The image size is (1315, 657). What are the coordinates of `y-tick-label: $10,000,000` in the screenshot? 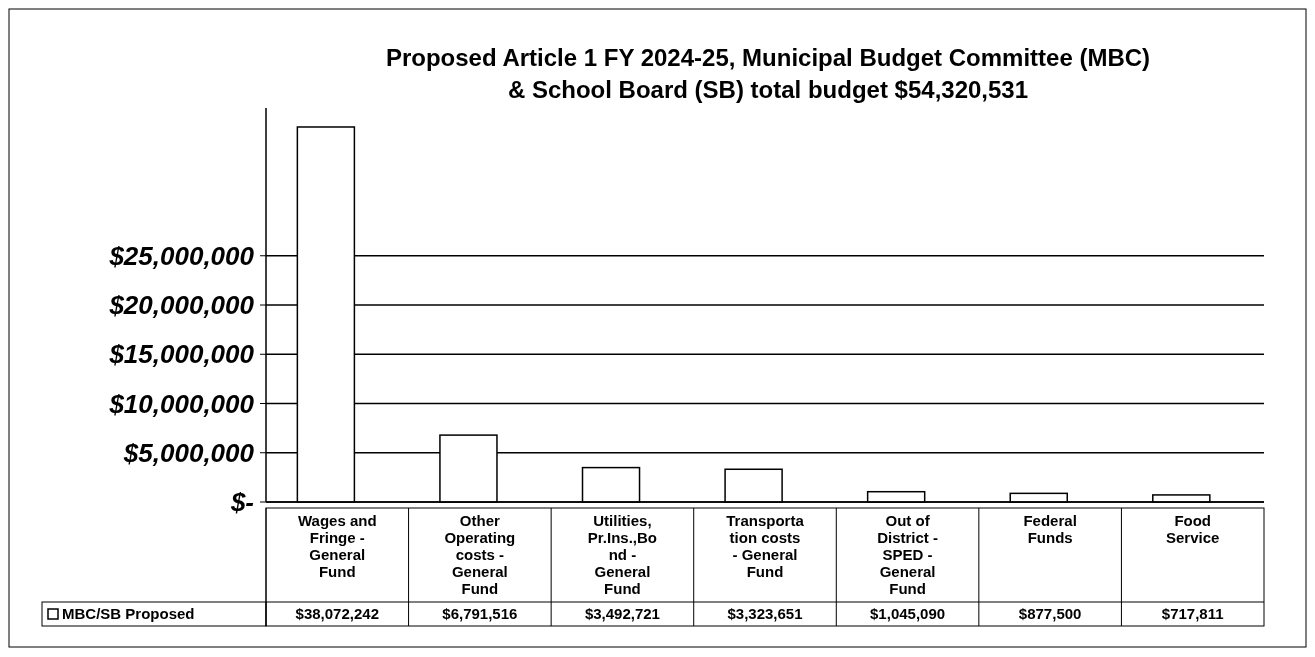 It's located at (181, 403).